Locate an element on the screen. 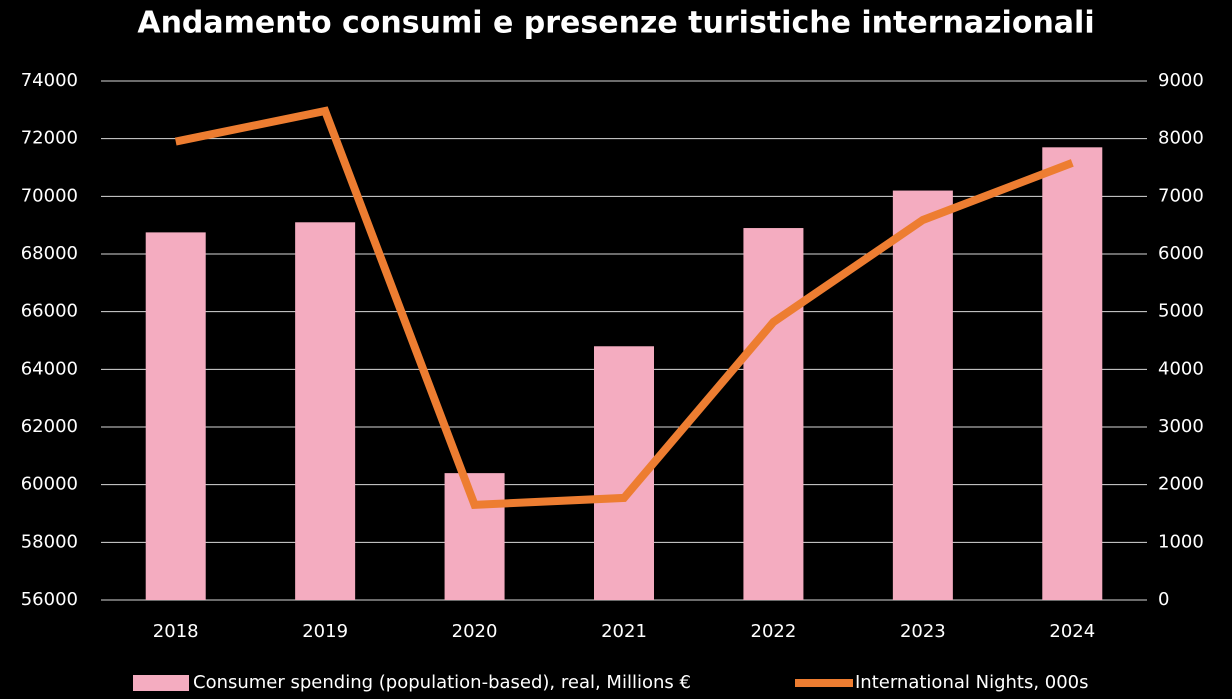 This screenshot has height=699, width=1232. y-tick-label: 58000 is located at coordinates (49, 541).